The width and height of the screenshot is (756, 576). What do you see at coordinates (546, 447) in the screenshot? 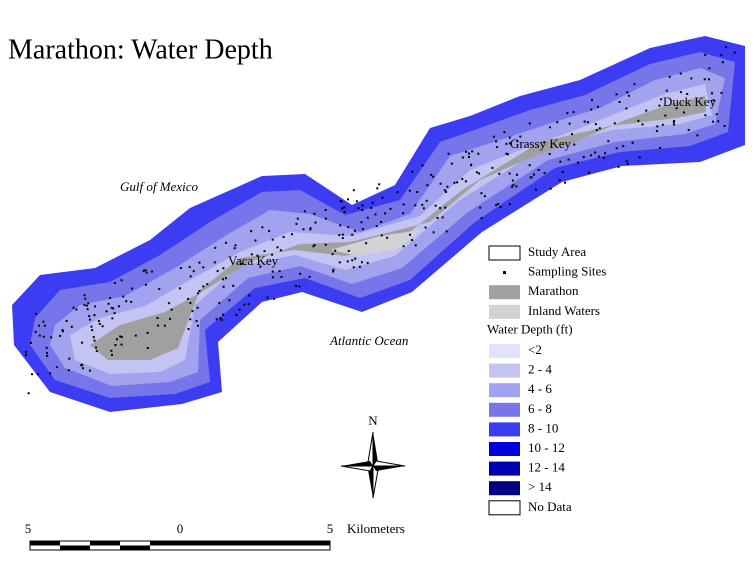
I see `legend-label: 10 - 12` at bounding box center [546, 447].